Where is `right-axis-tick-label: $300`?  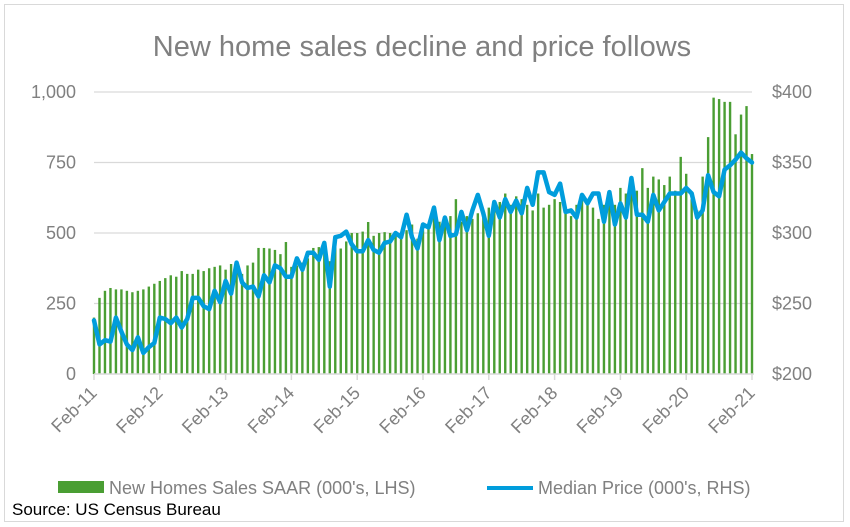 right-axis-tick-label: $300 is located at coordinates (792, 233).